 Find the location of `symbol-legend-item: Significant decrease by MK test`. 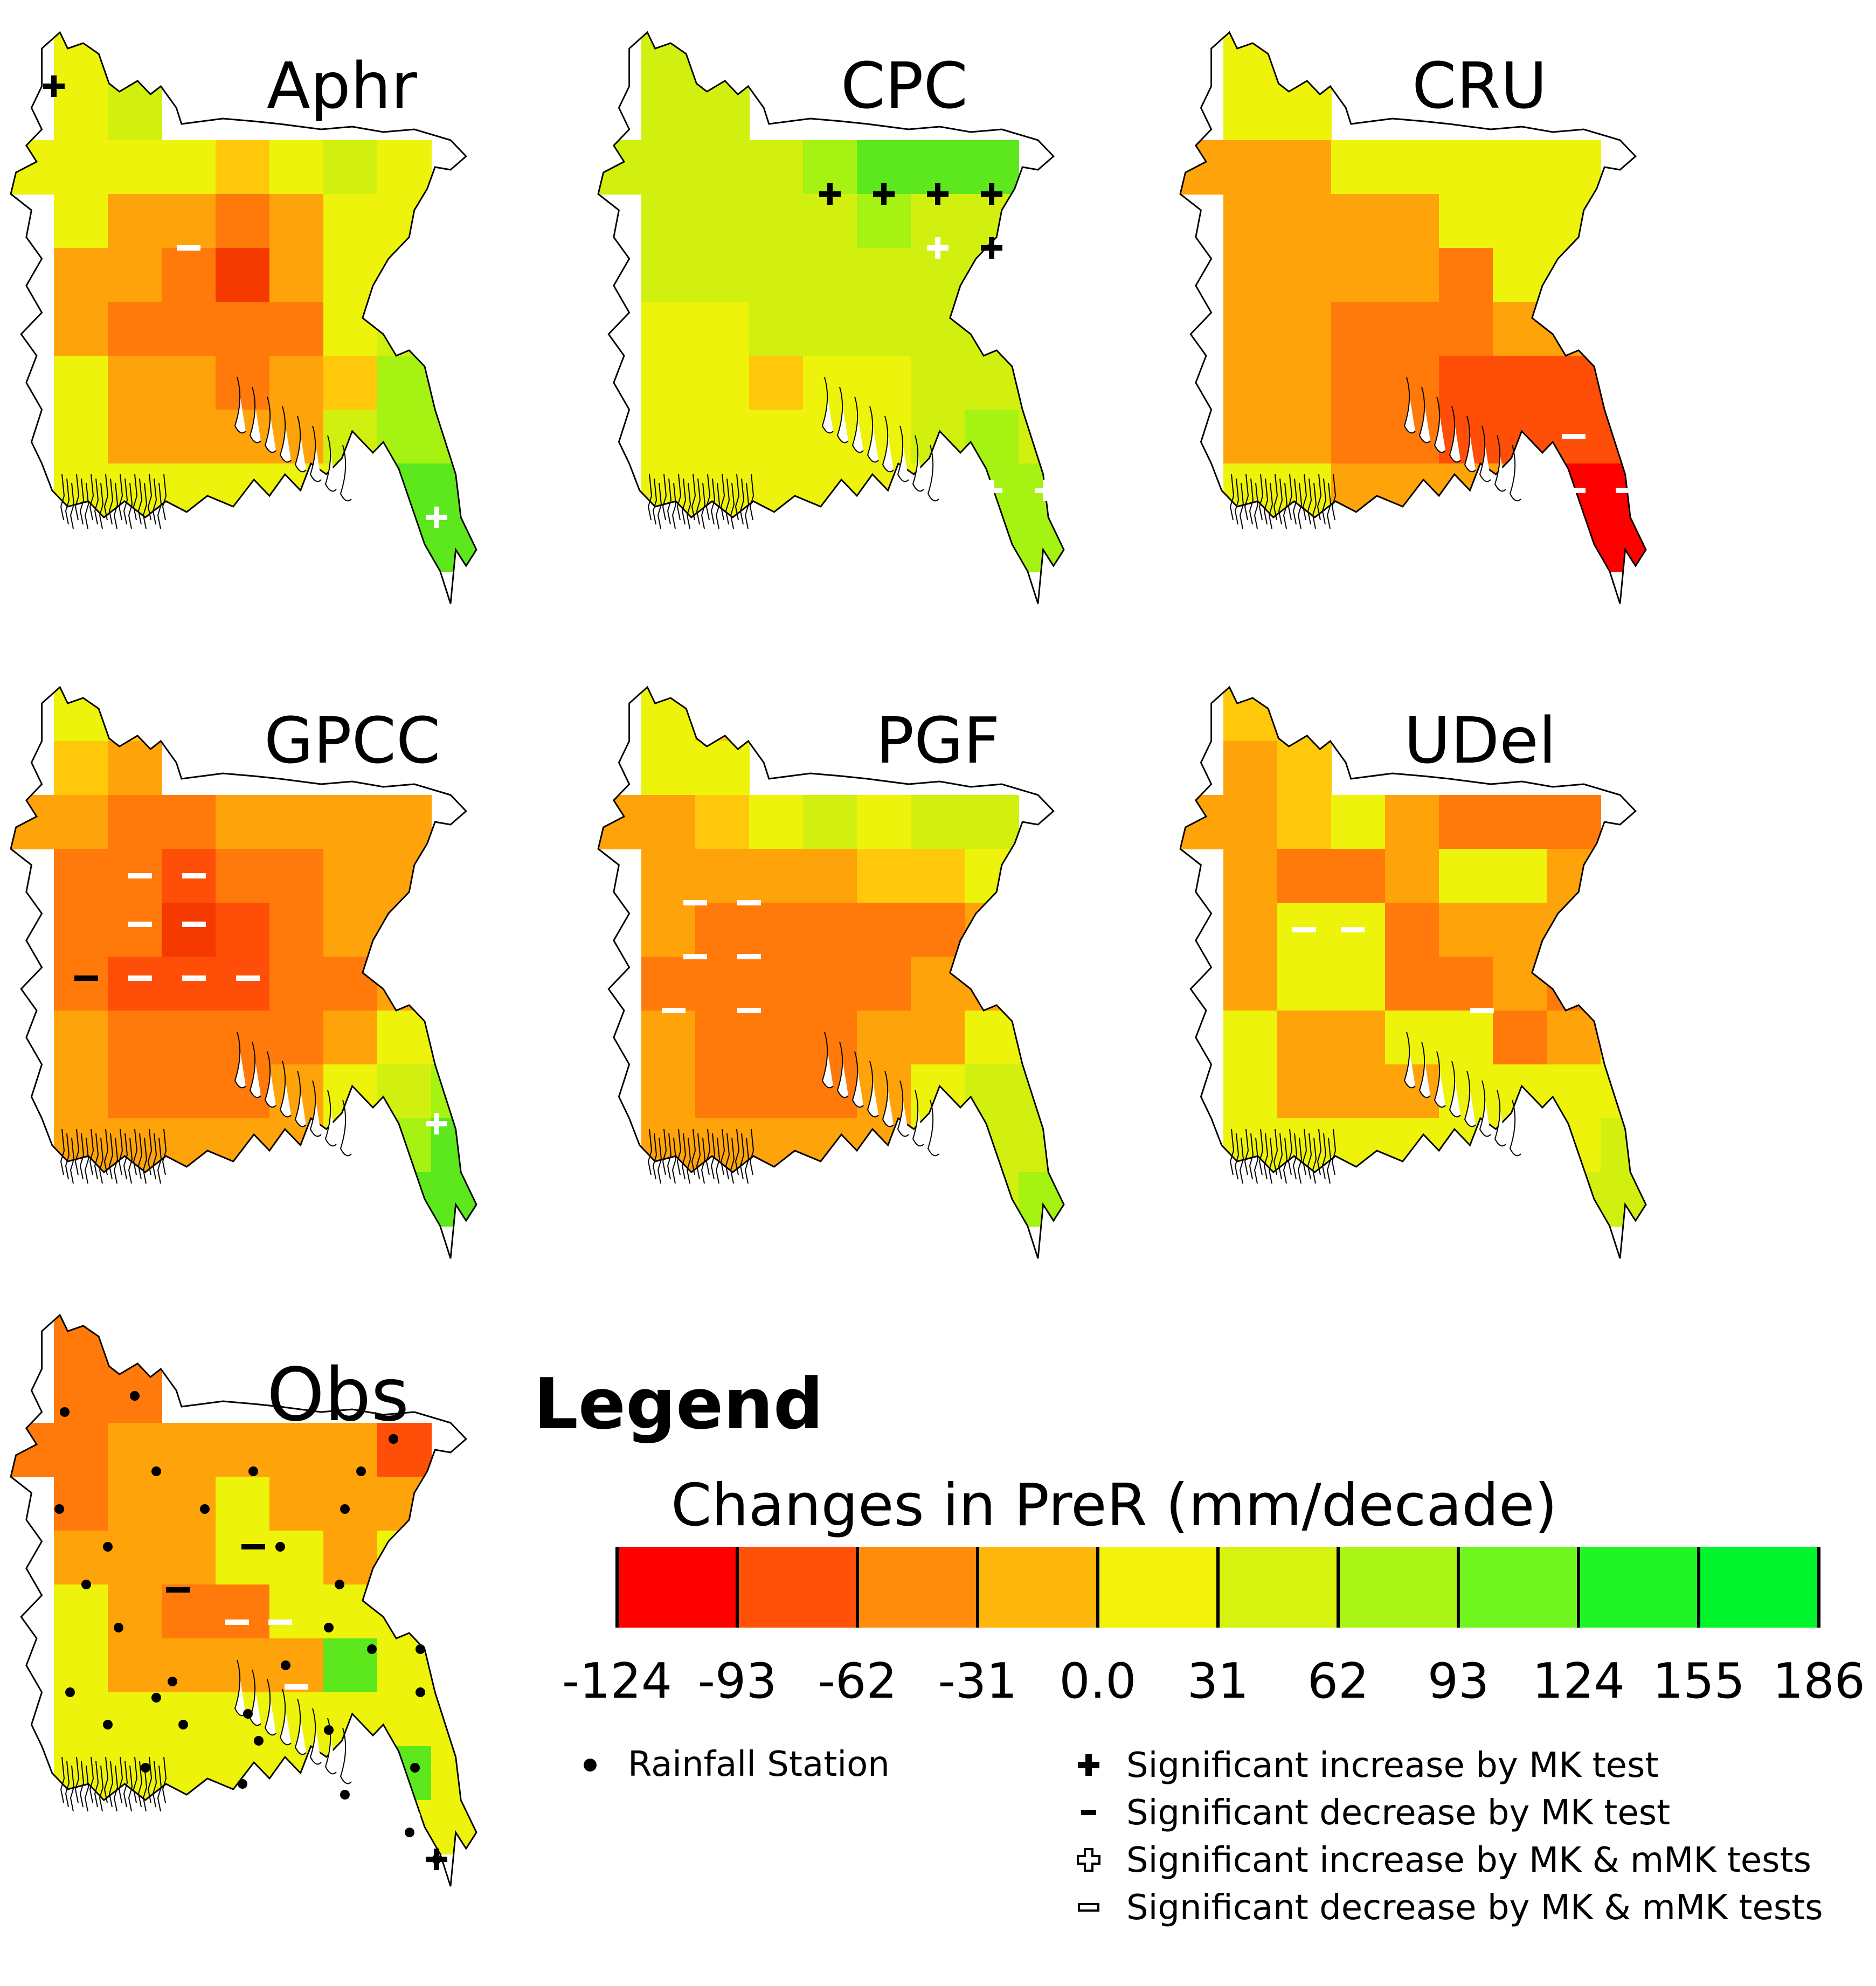

symbol-legend-item: Significant decrease by MK test is located at coordinates (1375, 1813).